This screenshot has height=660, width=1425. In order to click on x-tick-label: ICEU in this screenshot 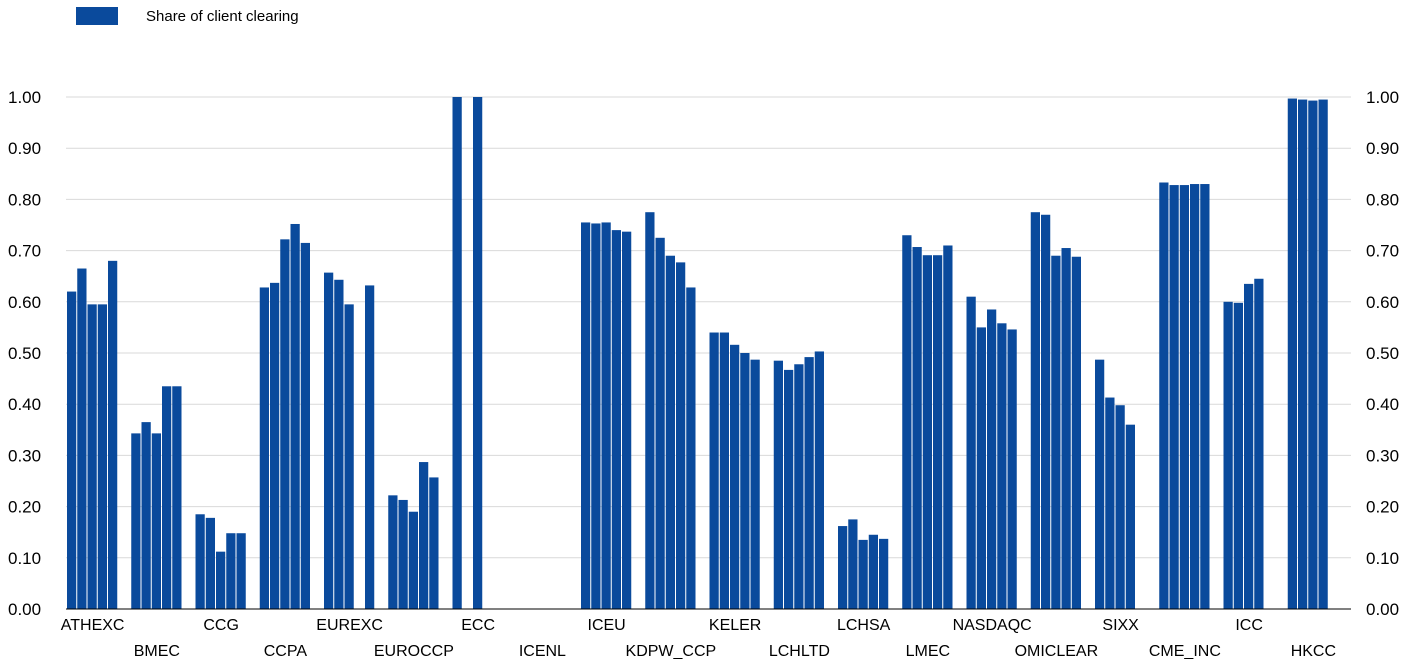, I will do `click(607, 625)`.